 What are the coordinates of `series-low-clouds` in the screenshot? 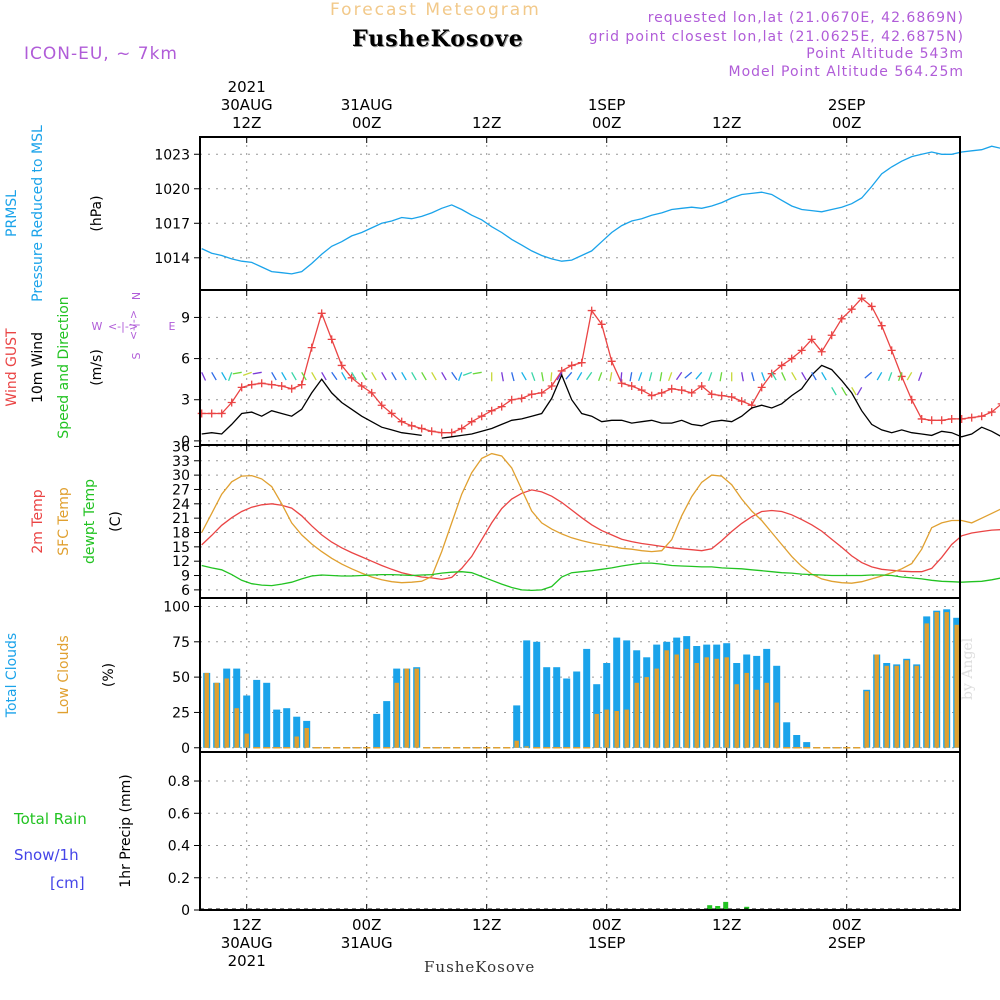 It's located at (581, 680).